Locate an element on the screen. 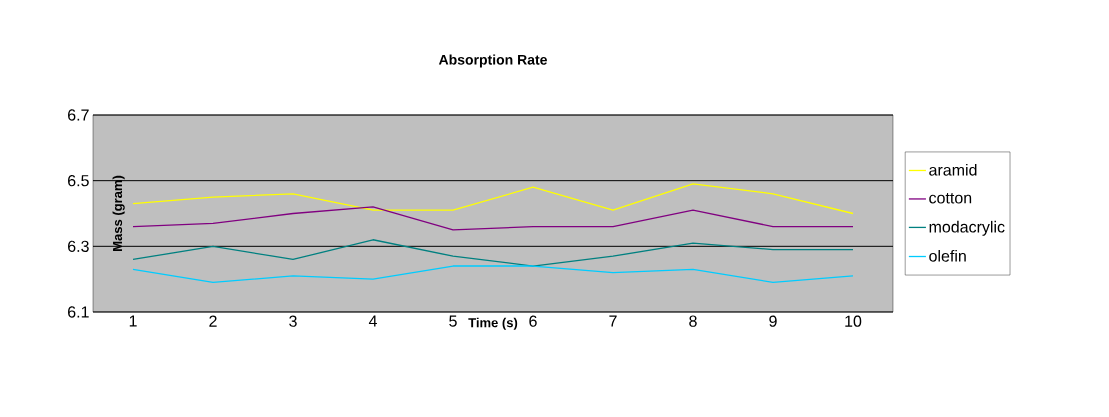  y-tick-label: 6.3 is located at coordinates (78, 246).